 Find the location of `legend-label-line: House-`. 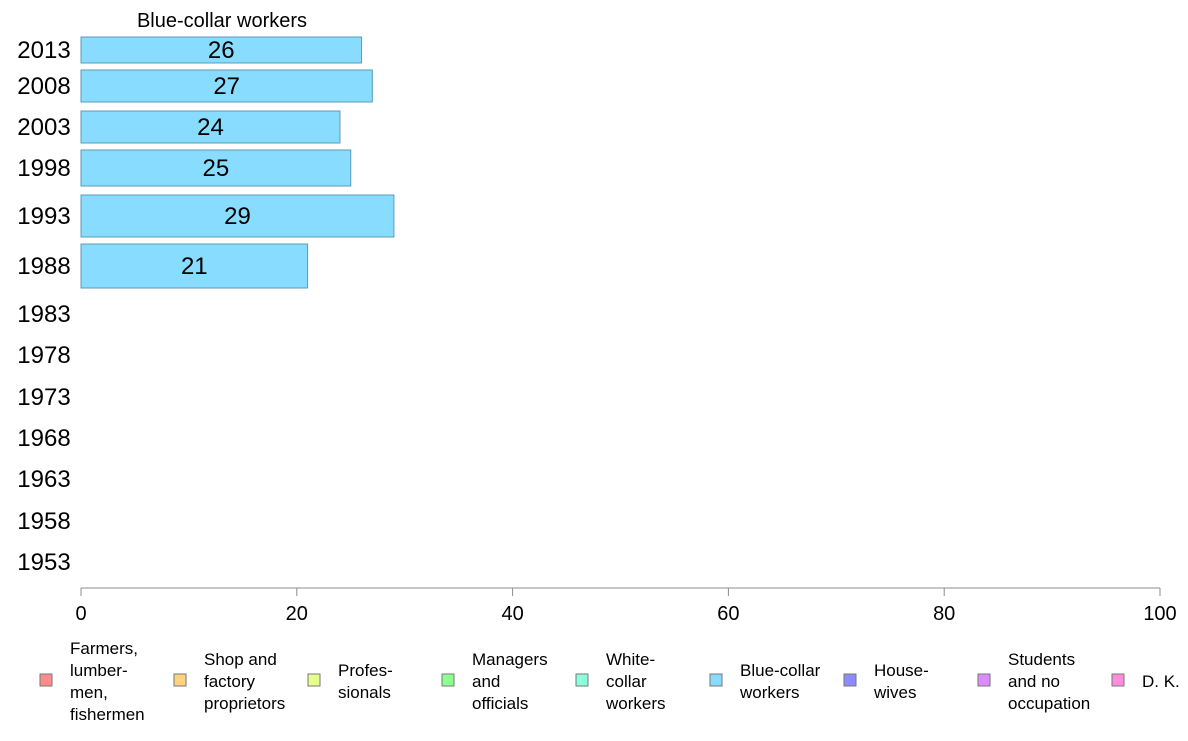

legend-label-line: House- is located at coordinates (901, 670).